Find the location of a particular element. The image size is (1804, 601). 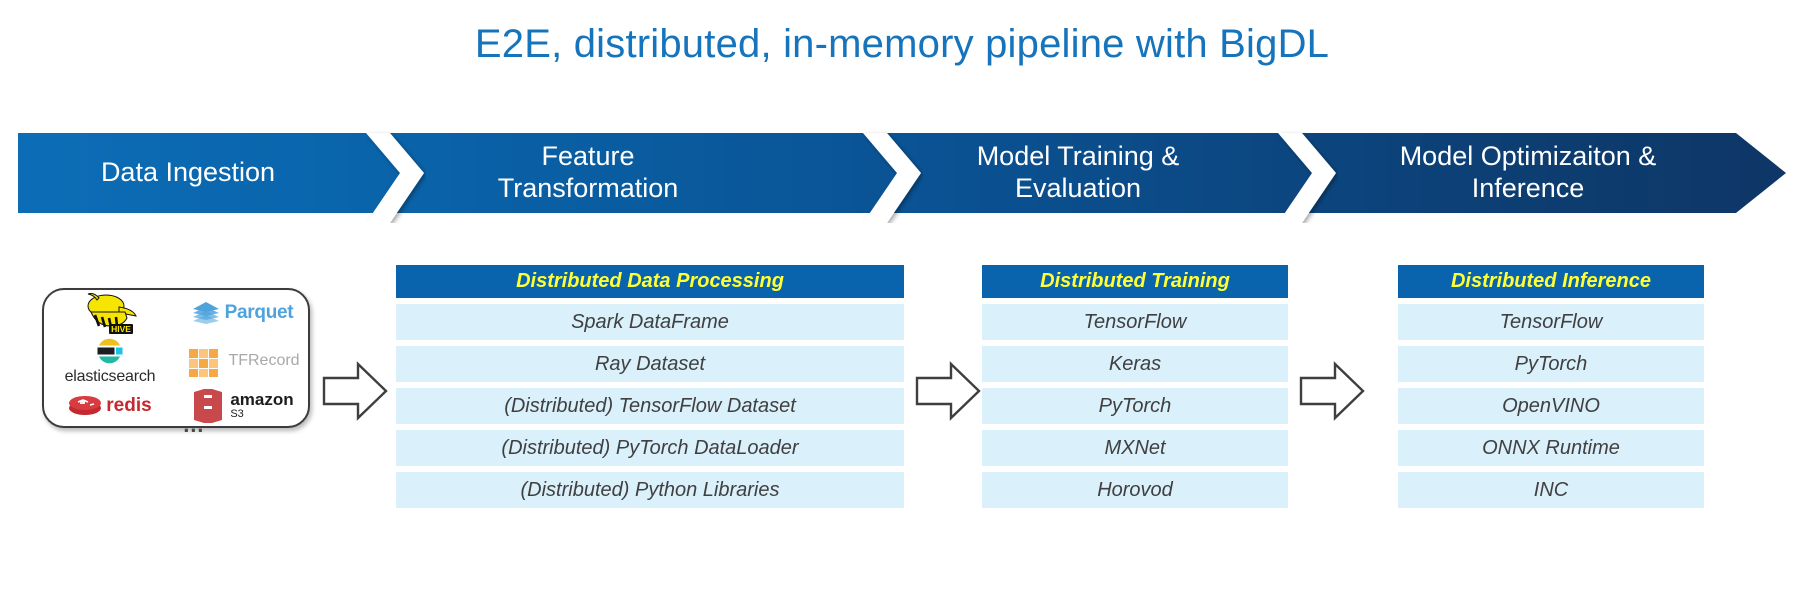

hive-icon: HIVE is located at coordinates (112, 313).